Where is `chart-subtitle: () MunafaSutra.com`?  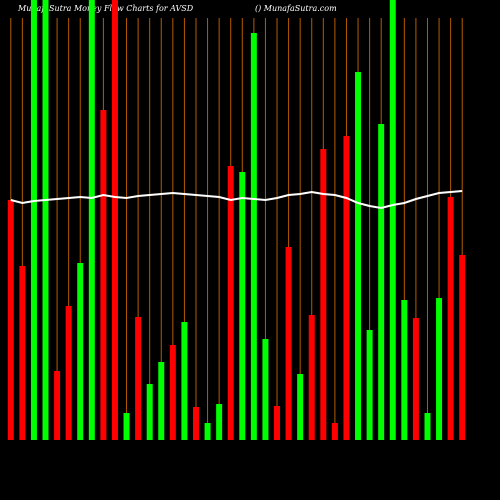 chart-subtitle: () MunafaSutra.com is located at coordinates (296, 8).